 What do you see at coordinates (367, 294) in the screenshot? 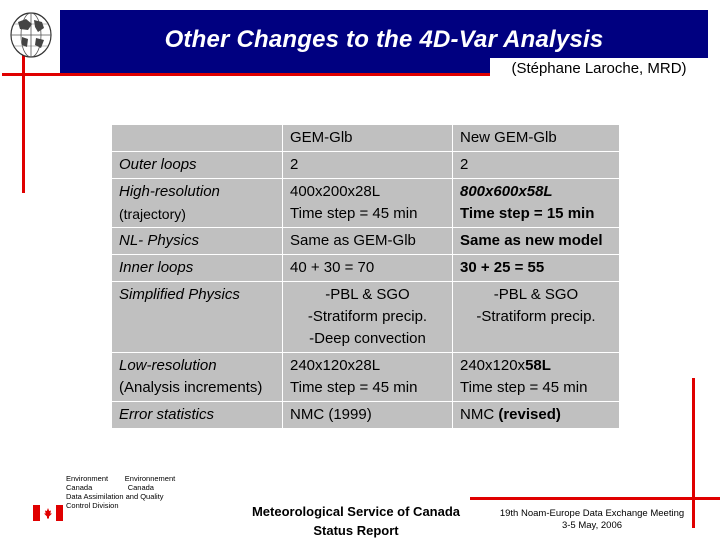
I see `gem-line: -PBL & SGO` at bounding box center [367, 294].